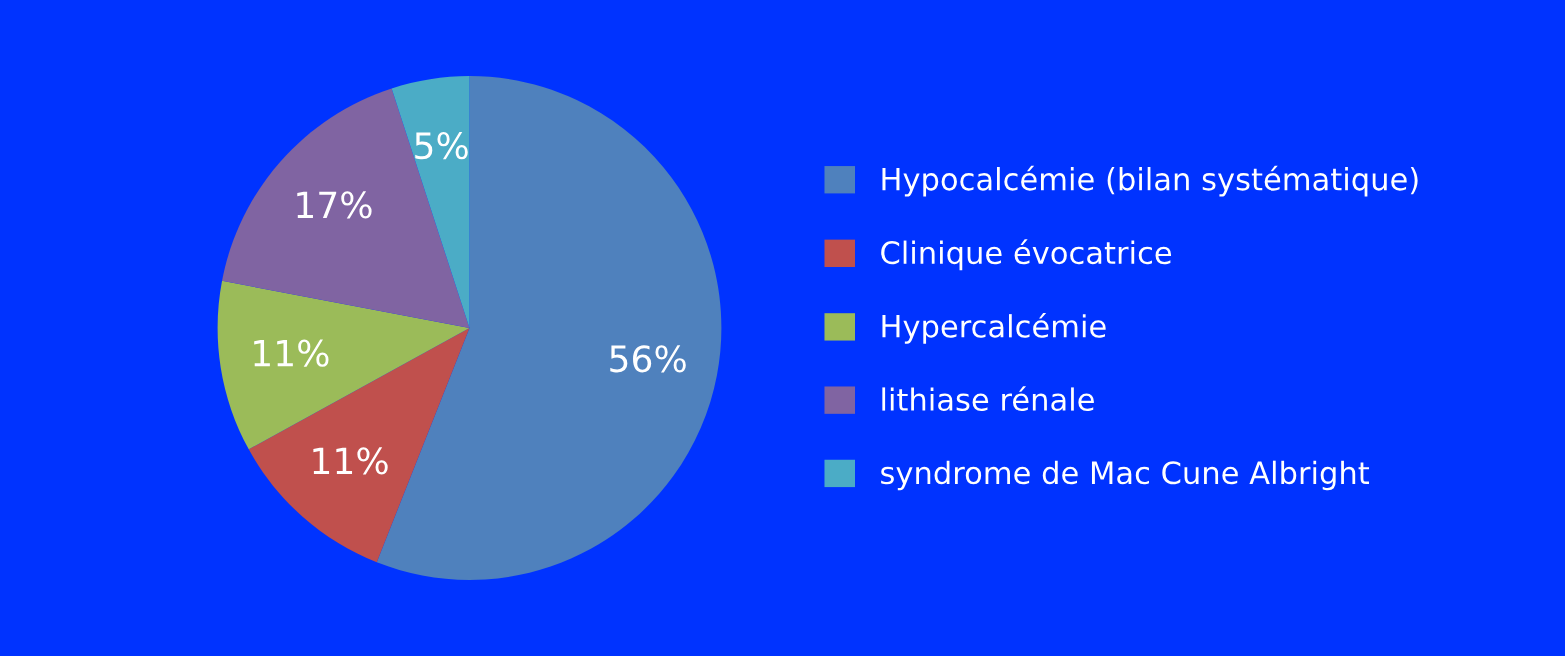 The height and width of the screenshot is (656, 1565). I want to click on data-label: 17%, so click(334, 205).